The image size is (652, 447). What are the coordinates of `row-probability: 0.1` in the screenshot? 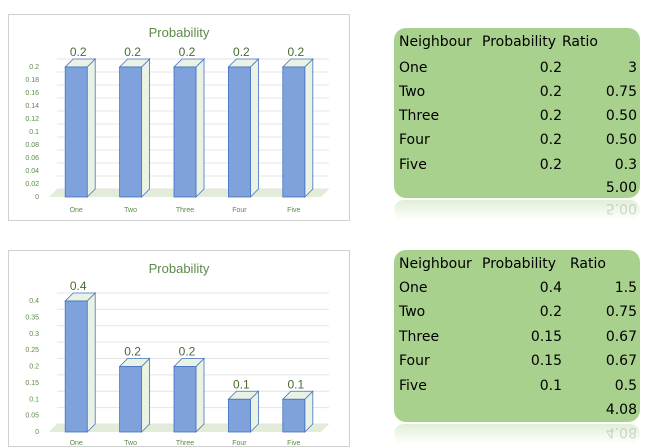 It's located at (550, 386).